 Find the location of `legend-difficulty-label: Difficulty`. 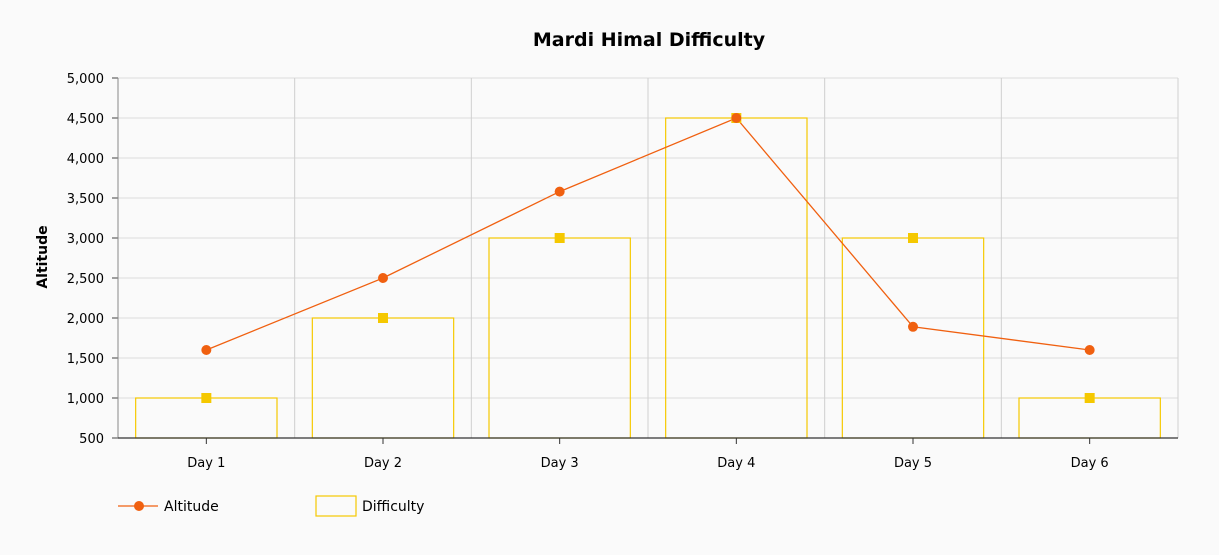

legend-difficulty-label: Difficulty is located at coordinates (393, 507).